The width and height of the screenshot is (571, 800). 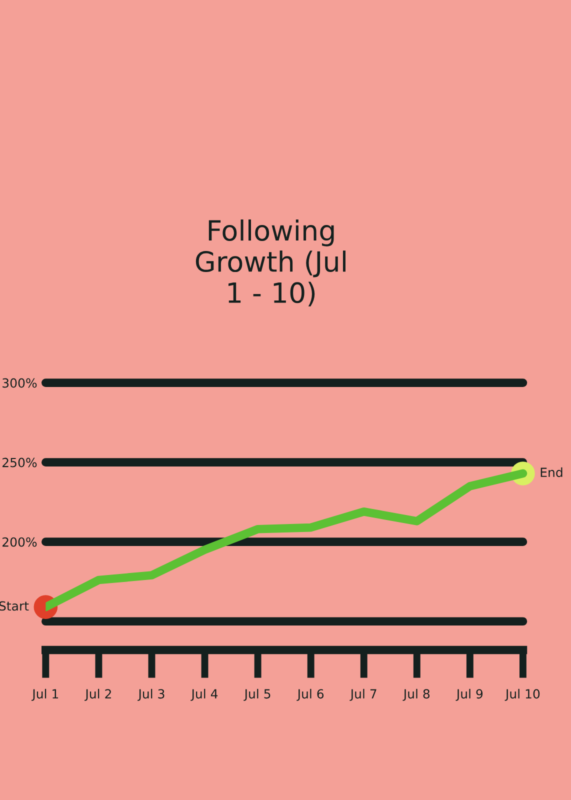 I want to click on x-tick-label: Jul 5, so click(x=257, y=694).